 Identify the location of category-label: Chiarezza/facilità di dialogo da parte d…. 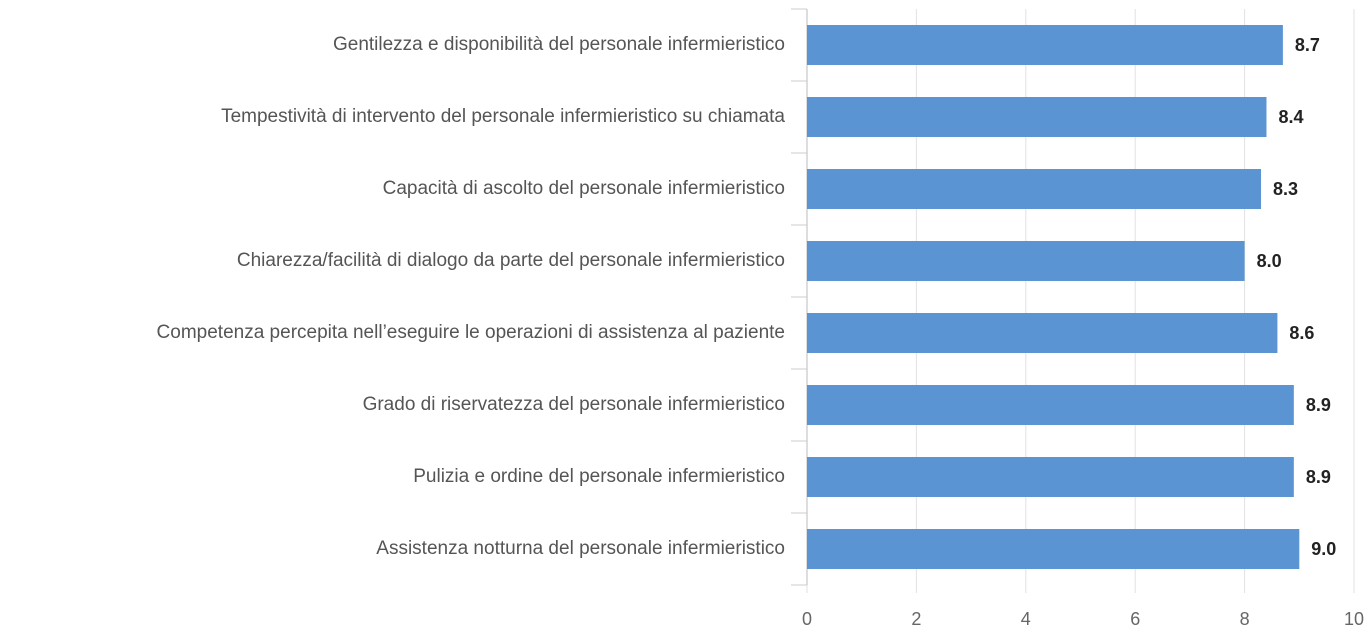
(511, 260).